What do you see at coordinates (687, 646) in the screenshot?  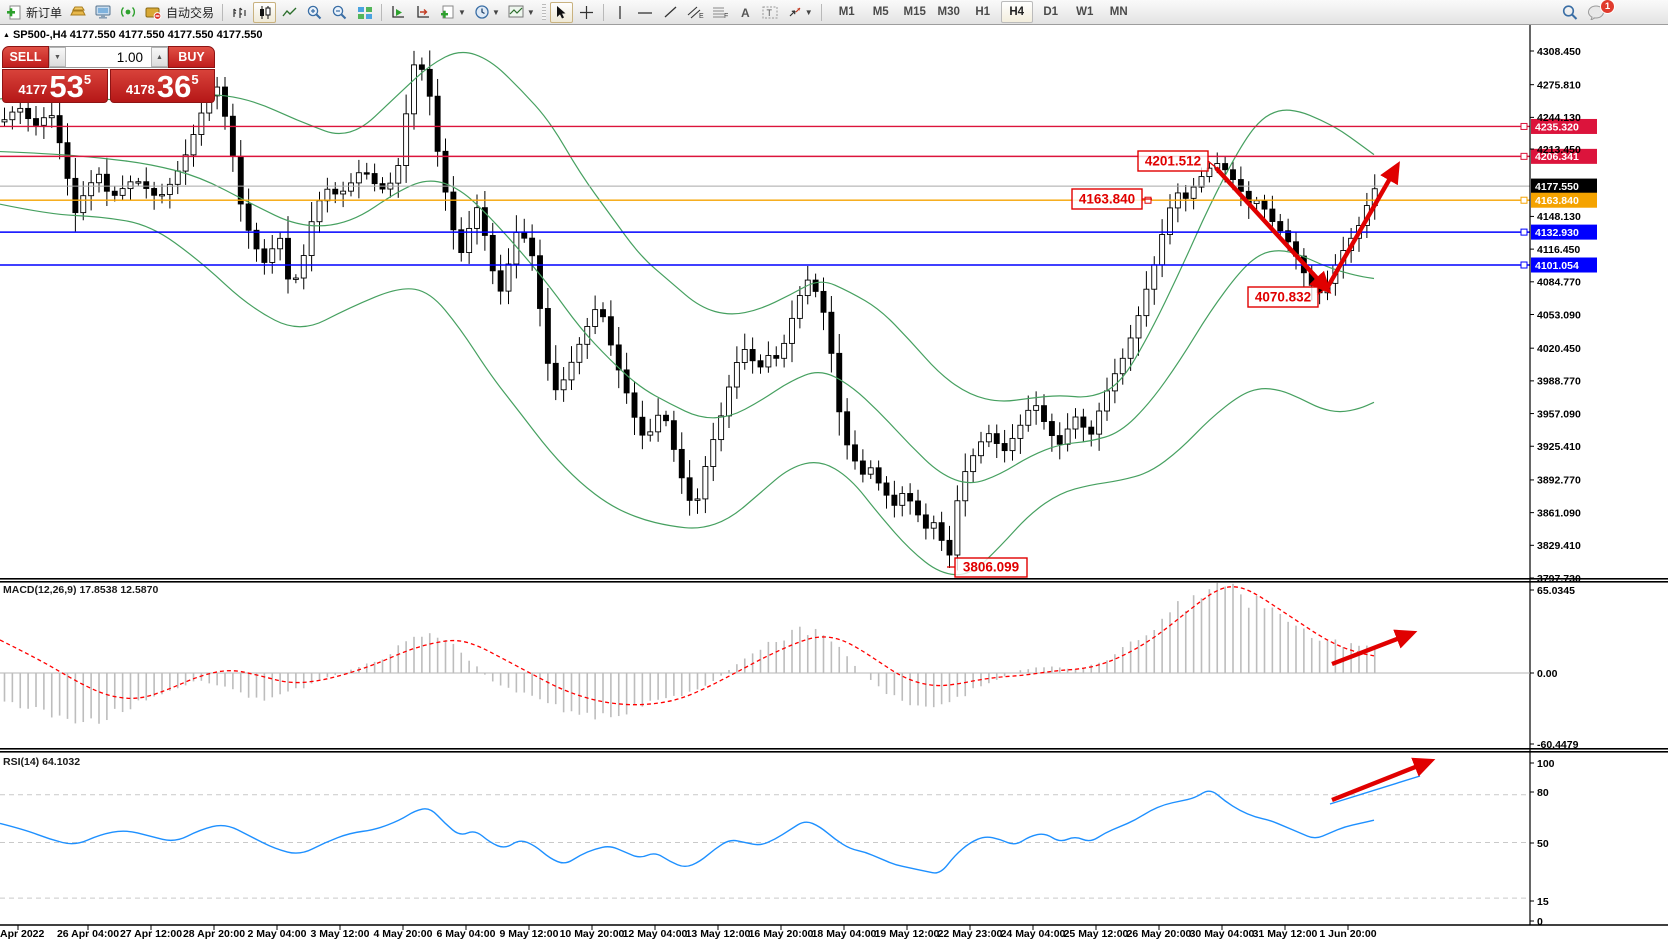 I see `macd-signal-line` at bounding box center [687, 646].